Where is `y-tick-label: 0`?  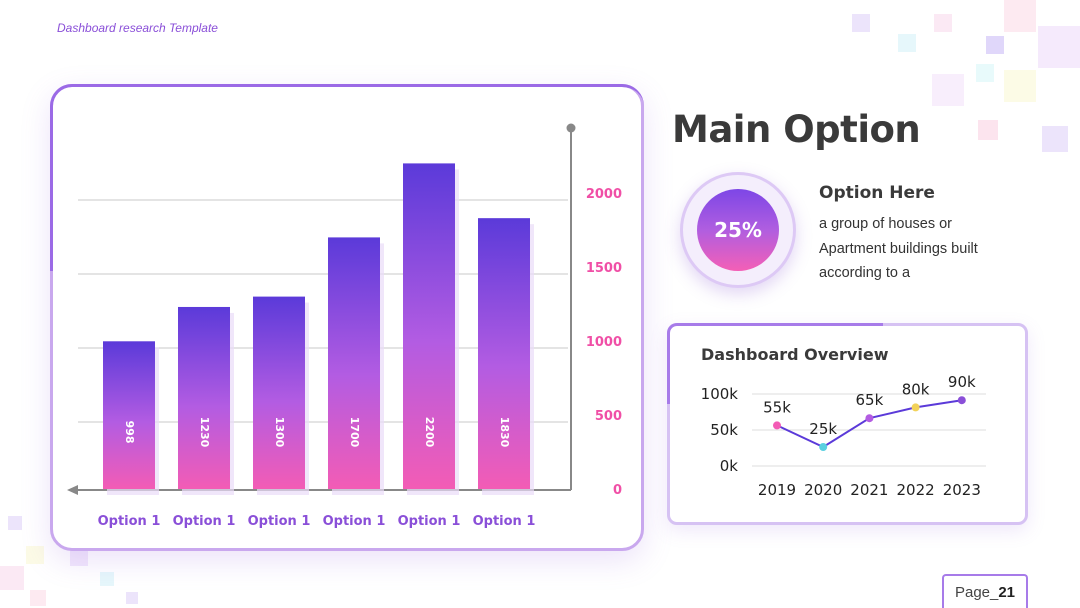
y-tick-label: 0 is located at coordinates (617, 490).